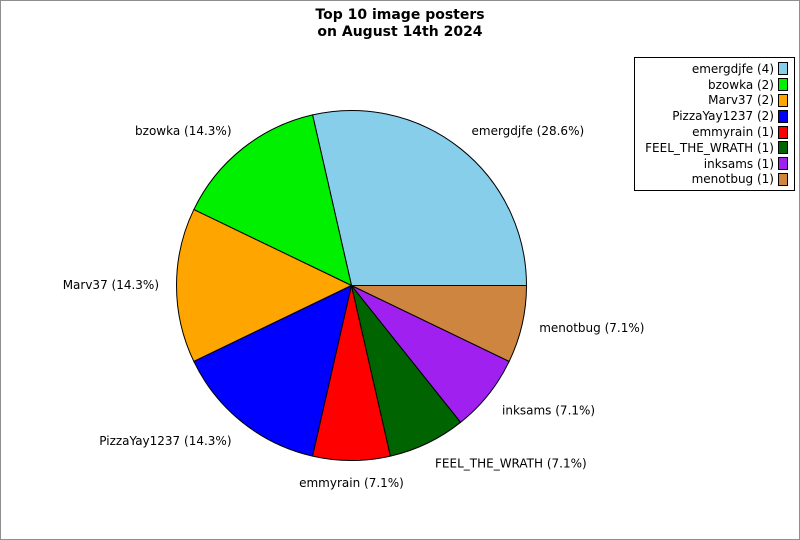  Describe the element at coordinates (741, 100) in the screenshot. I see `legend-label: Marv37 (2)` at that location.